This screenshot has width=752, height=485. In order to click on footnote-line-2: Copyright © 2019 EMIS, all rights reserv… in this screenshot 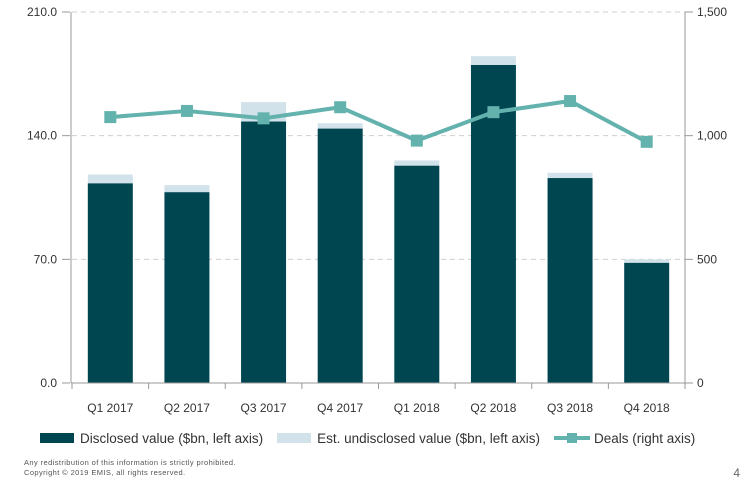, I will do `click(105, 472)`.